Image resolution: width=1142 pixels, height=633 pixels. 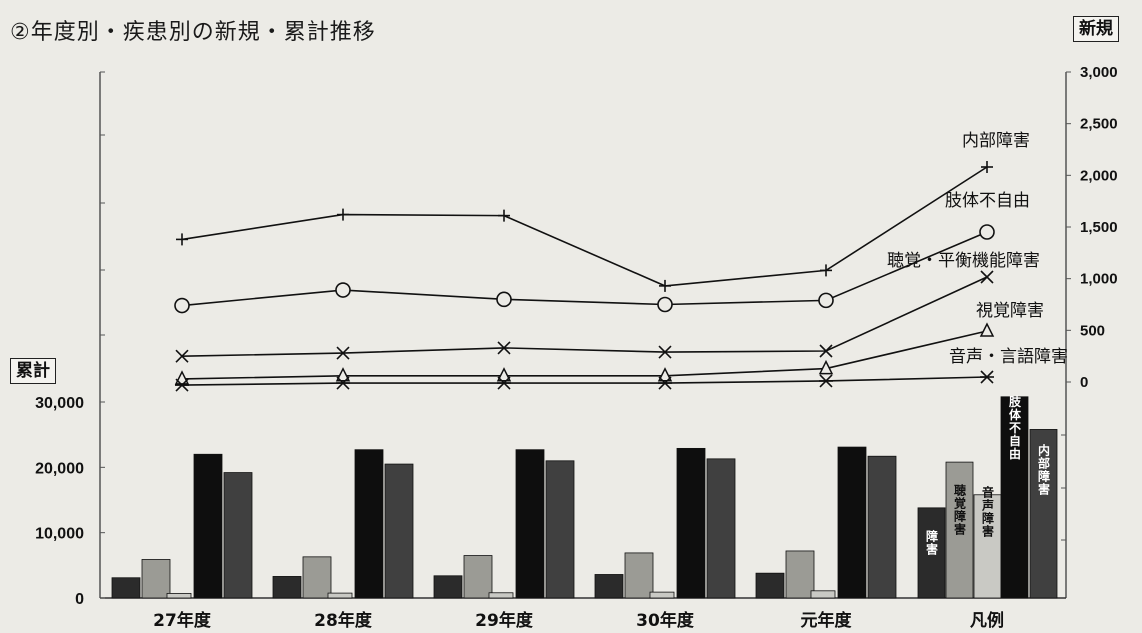 What do you see at coordinates (504, 620) in the screenshot?
I see `x-tick-label: 29年度` at bounding box center [504, 620].